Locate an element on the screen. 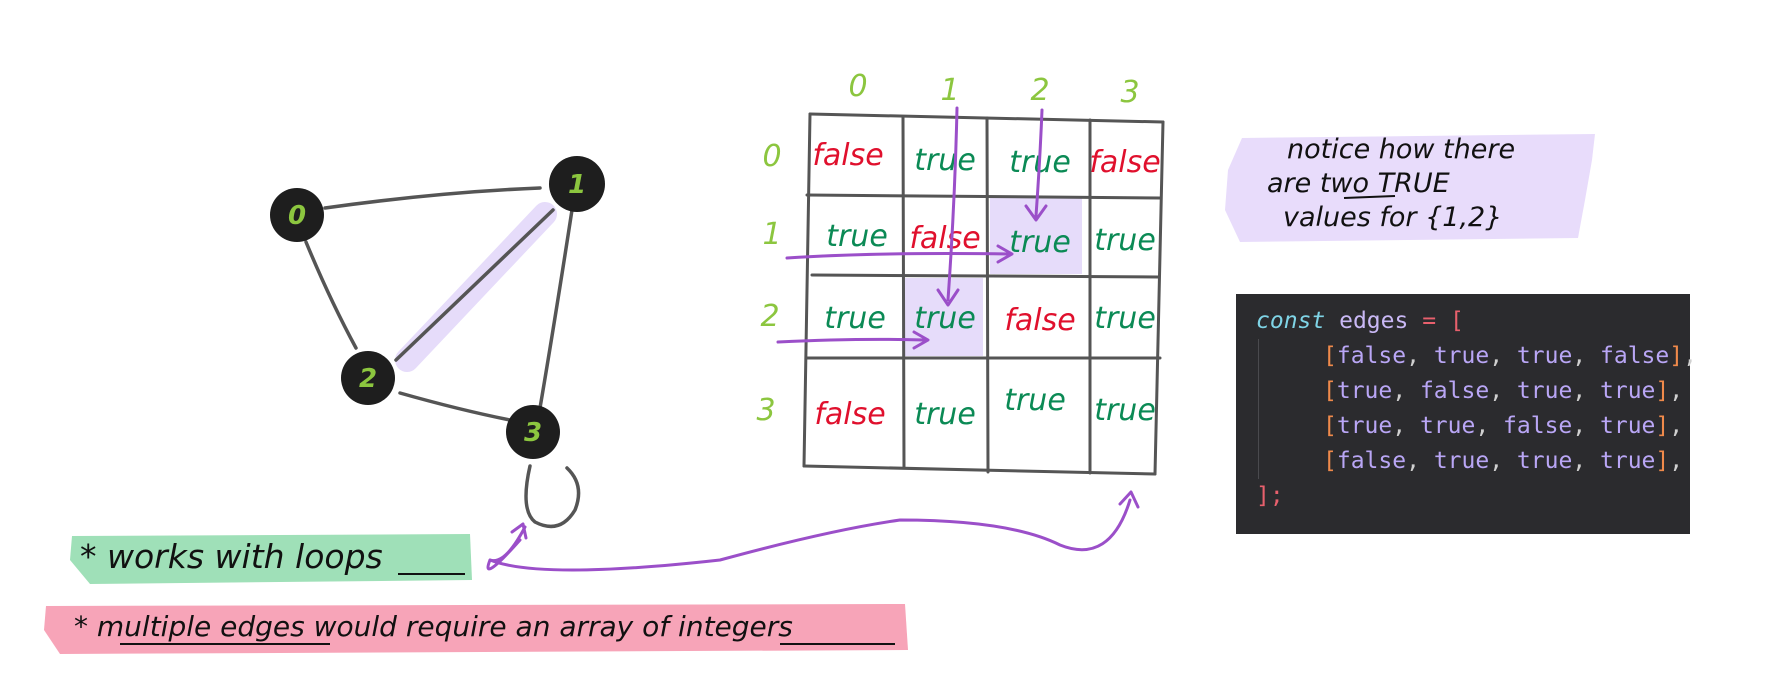 This screenshot has width=1792, height=682. node-label: 3 is located at coordinates (533, 433).